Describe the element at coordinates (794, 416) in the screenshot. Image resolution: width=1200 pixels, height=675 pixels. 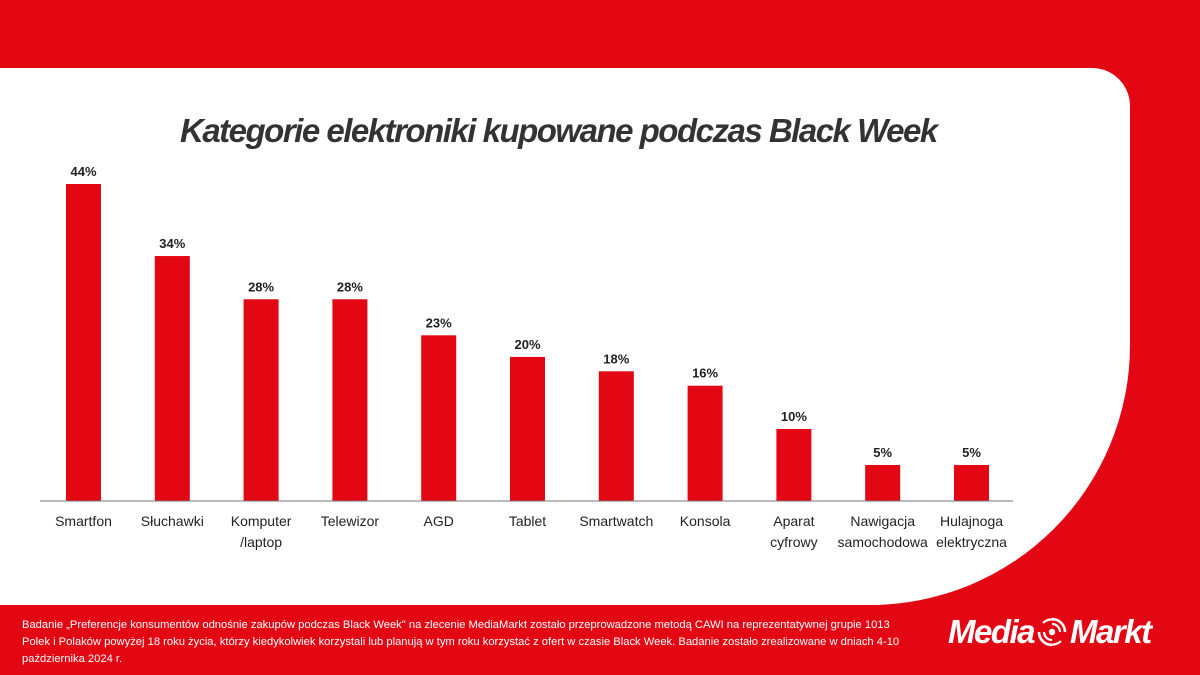
I see `value-label-9: 10%` at that location.